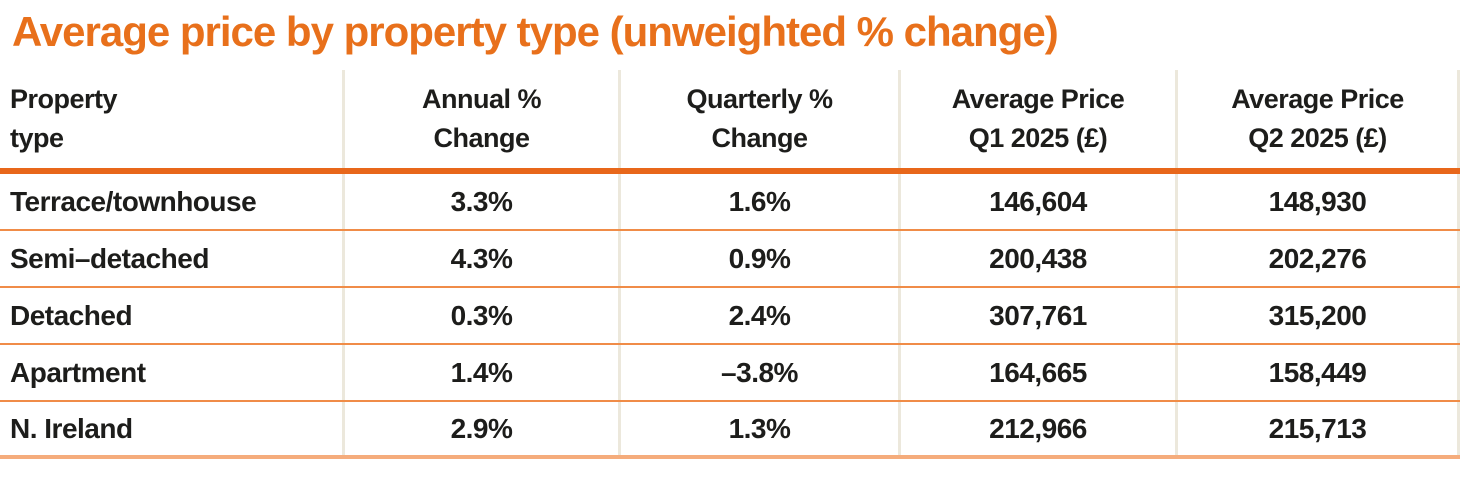 The height and width of the screenshot is (477, 1460). I want to click on table-row: Semi–detached 4.3% 0.9% 200,438 202,276, so click(730, 259).